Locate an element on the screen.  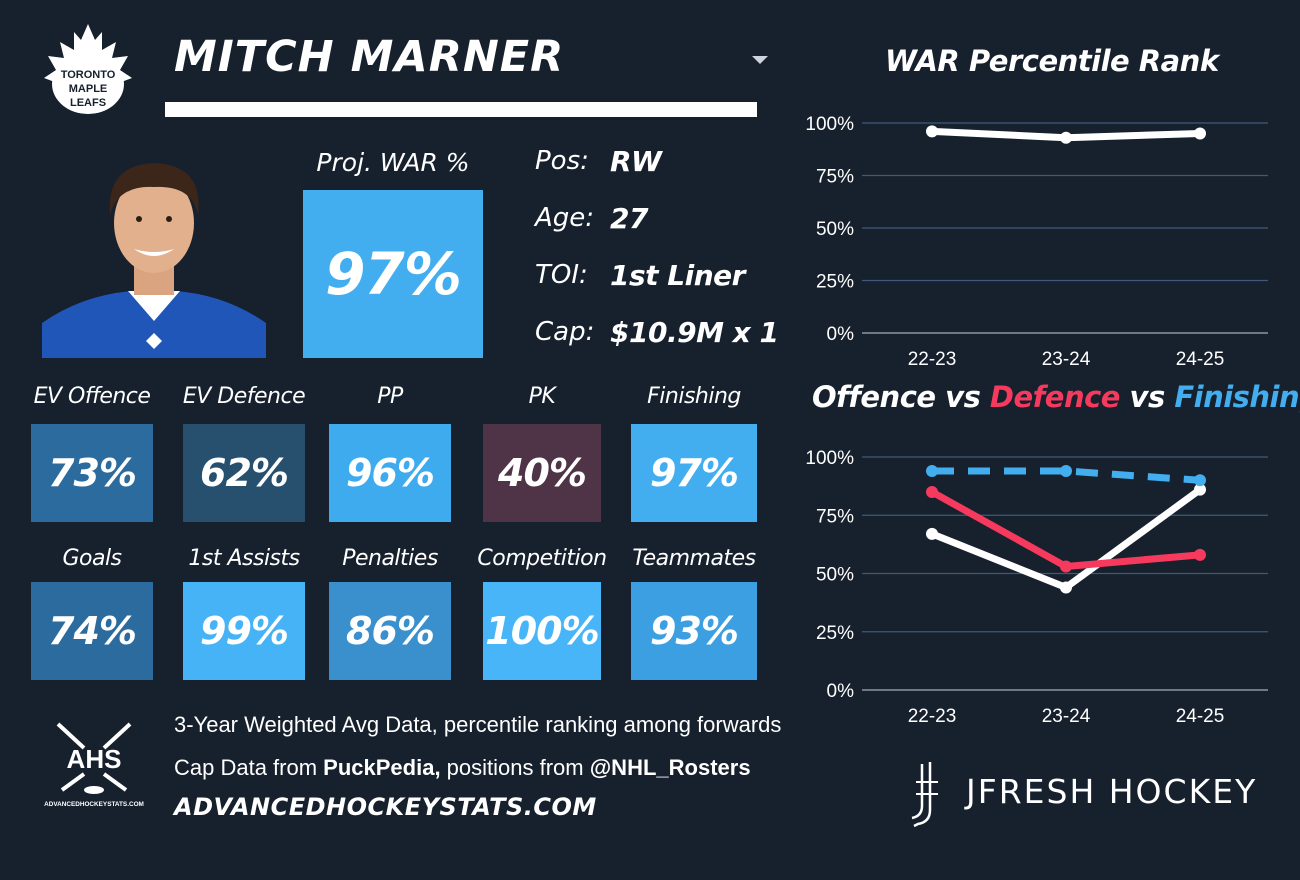
tile-label-1st-assists: 1st Assists is located at coordinates (244, 558).